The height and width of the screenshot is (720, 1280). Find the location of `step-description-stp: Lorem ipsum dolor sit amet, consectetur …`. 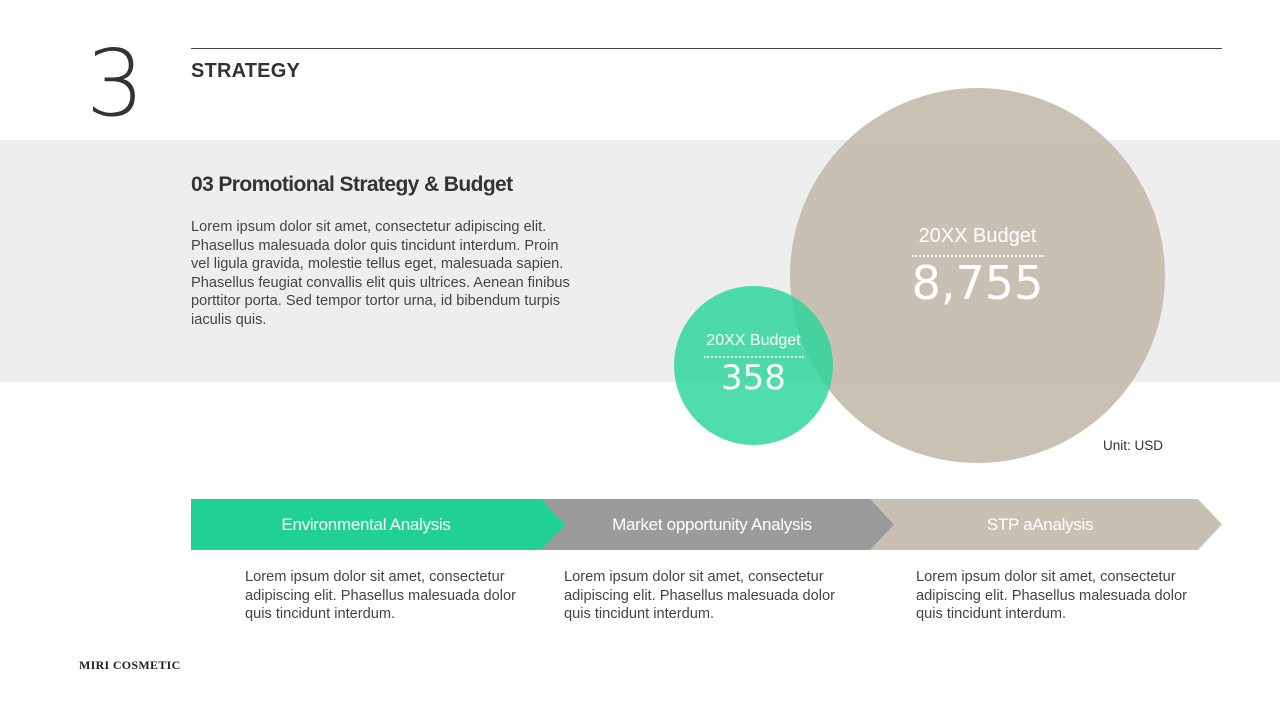

step-description-stp: Lorem ipsum dolor sit amet, consectetur … is located at coordinates (1051, 596).